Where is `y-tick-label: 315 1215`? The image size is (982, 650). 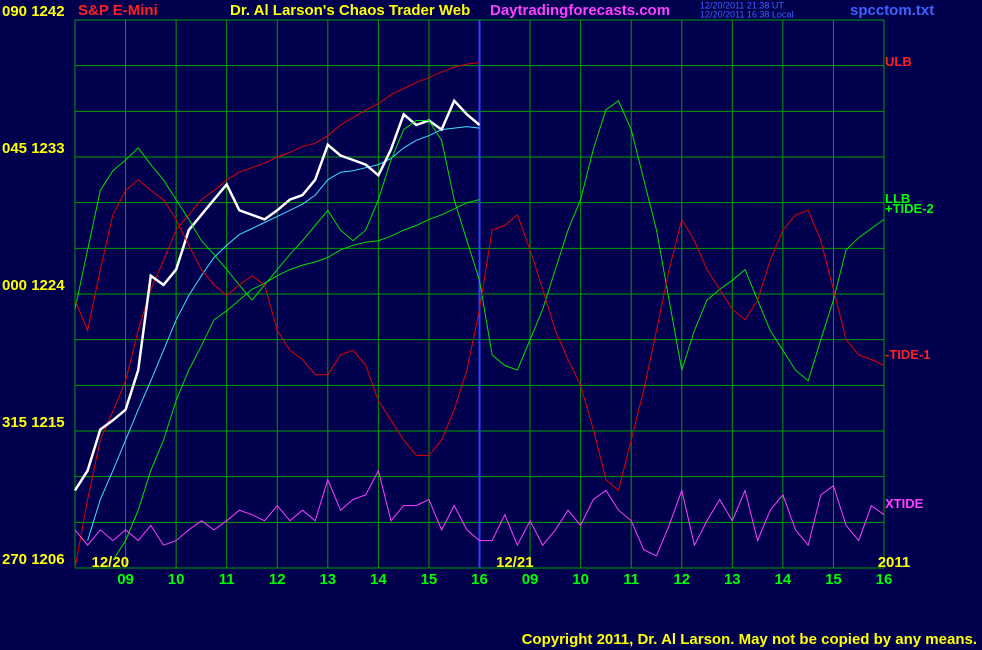
y-tick-label: 315 1215 is located at coordinates (33, 422).